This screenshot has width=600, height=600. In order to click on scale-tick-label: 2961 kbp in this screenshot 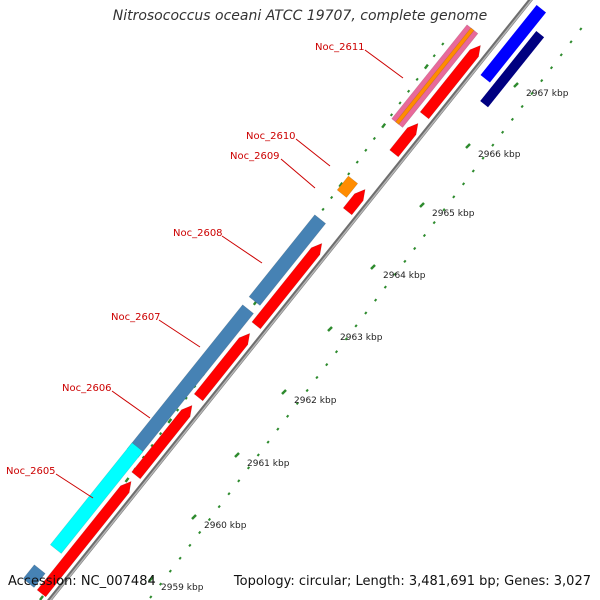, I will do `click(268, 464)`.